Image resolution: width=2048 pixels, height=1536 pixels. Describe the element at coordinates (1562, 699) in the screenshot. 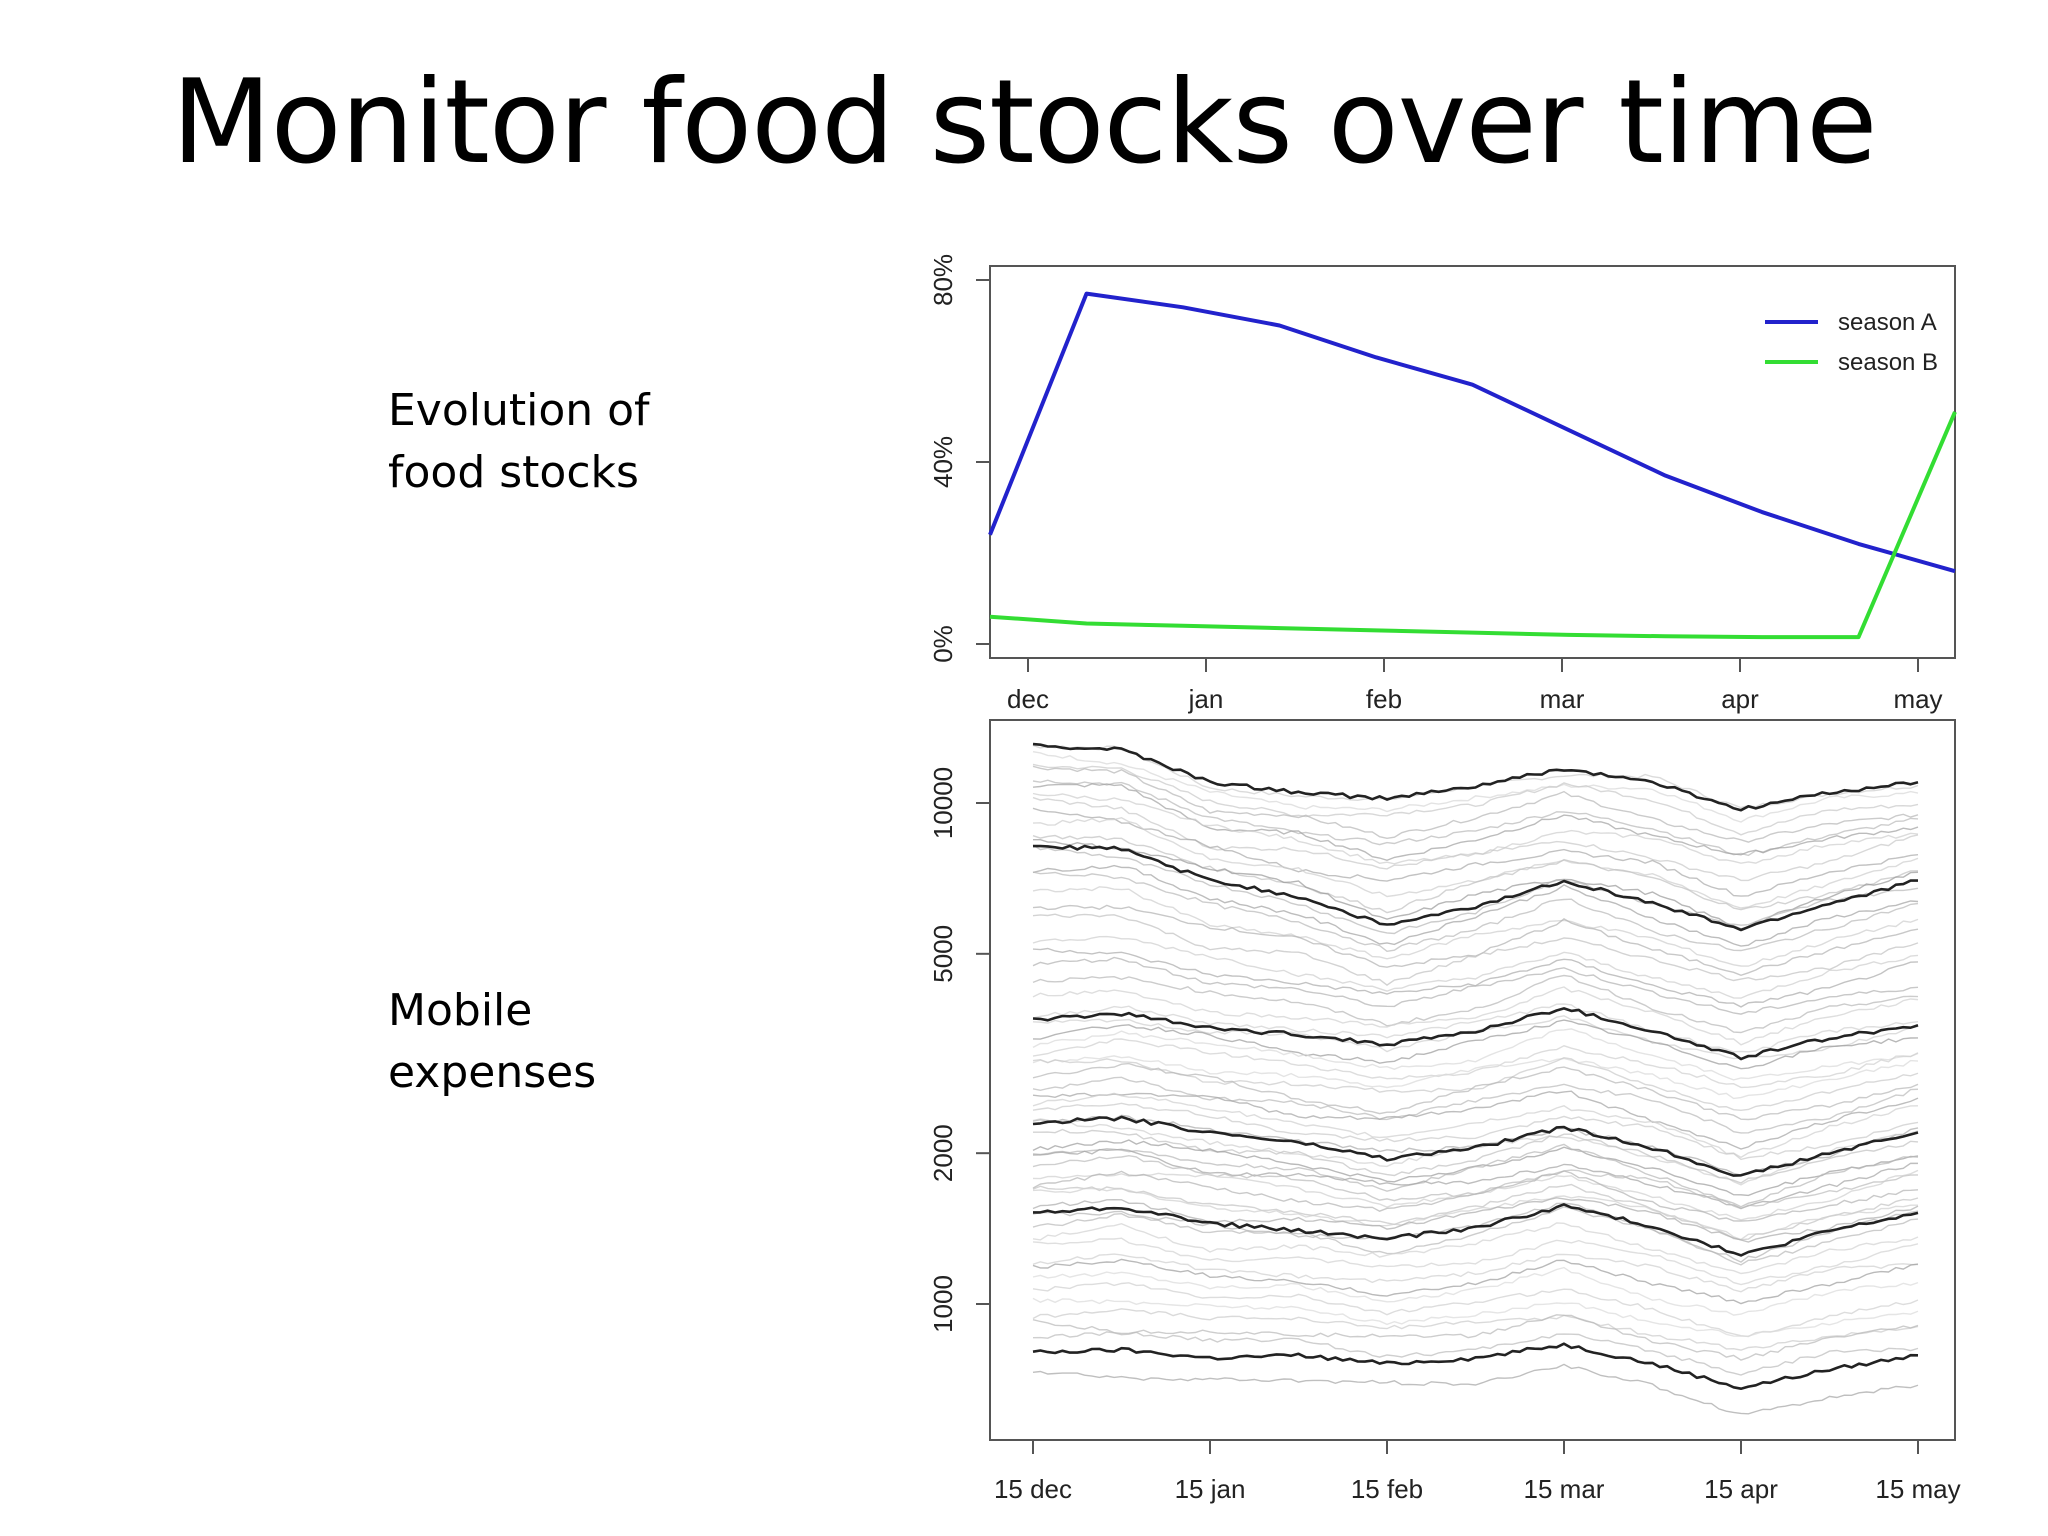

I see `x-tick-label: mar` at that location.